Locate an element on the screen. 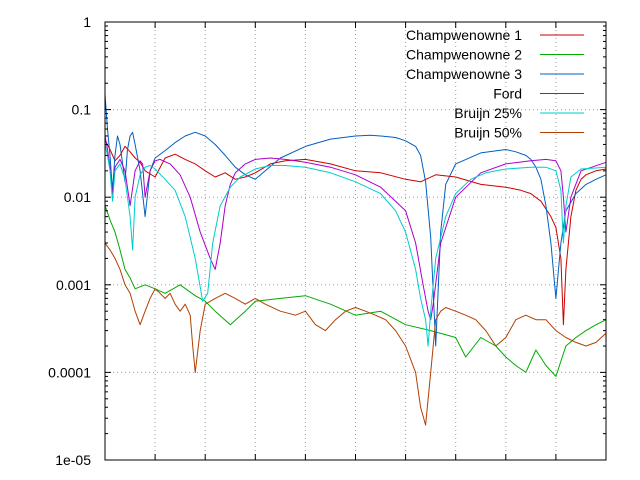 This screenshot has height=480, width=640. y-tick-label: 0.0001 is located at coordinates (69, 372).